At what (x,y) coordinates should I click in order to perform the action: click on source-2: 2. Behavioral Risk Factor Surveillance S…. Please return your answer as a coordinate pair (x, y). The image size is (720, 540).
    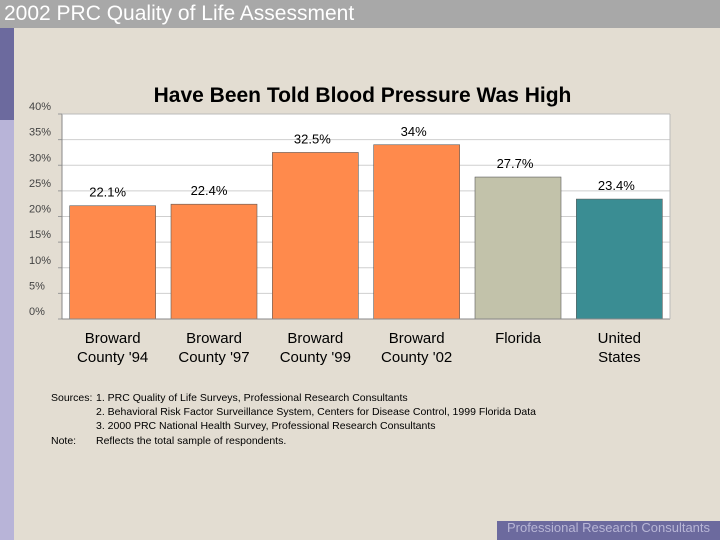
    Looking at the image, I should click on (316, 412).